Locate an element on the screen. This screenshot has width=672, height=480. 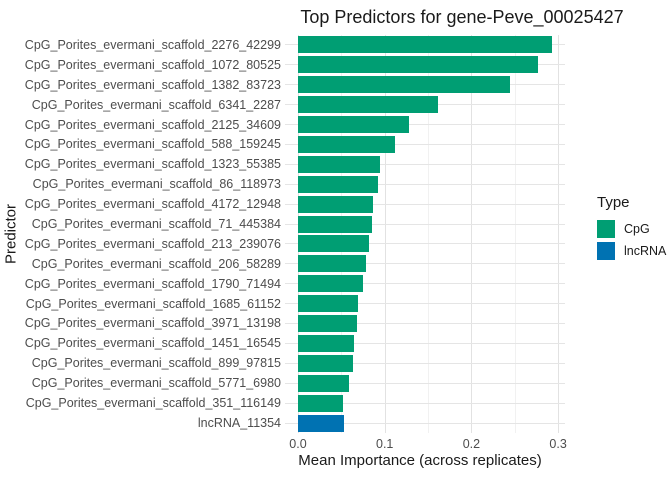
y-axis-label: CpG_Porites_evermani_scaffold_1072_80525 is located at coordinates (152, 64).